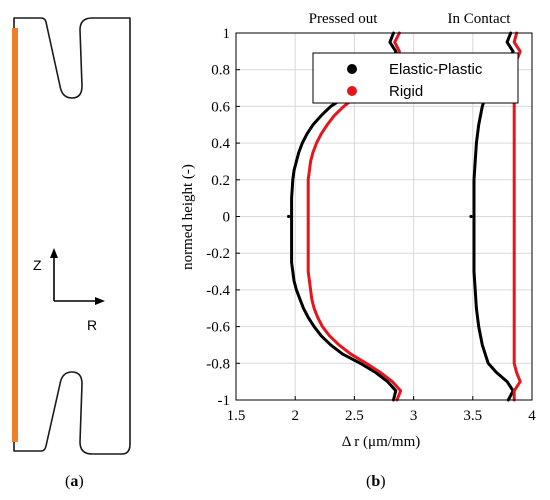 The width and height of the screenshot is (550, 500). Describe the element at coordinates (15, 235) in the screenshot. I see `contact-surface-highlight` at that location.